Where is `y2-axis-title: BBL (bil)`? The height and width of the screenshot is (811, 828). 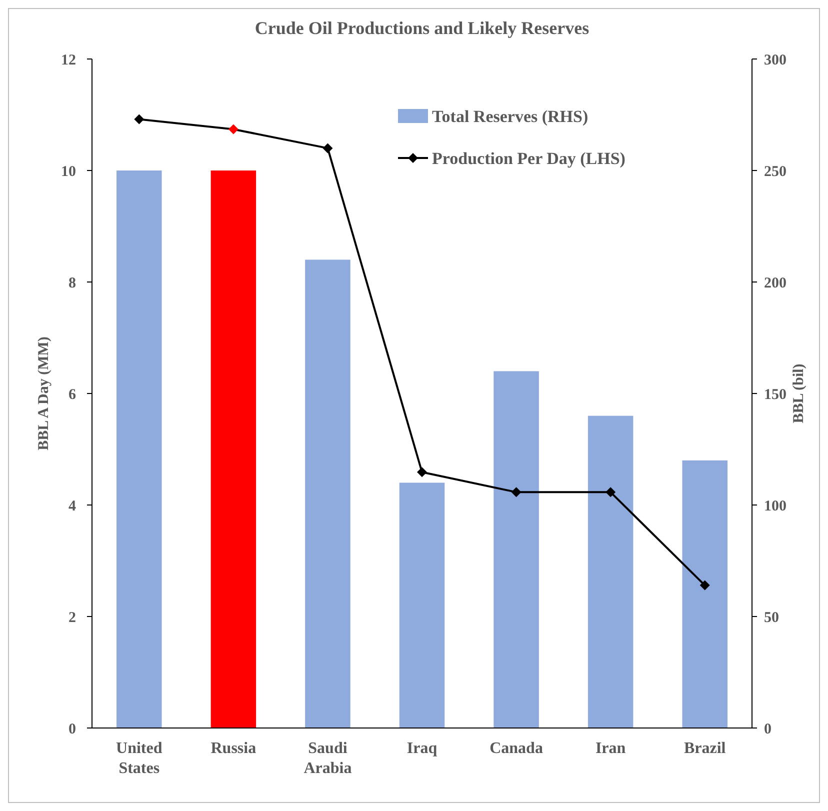 y2-axis-title: BBL (bil) is located at coordinates (799, 394).